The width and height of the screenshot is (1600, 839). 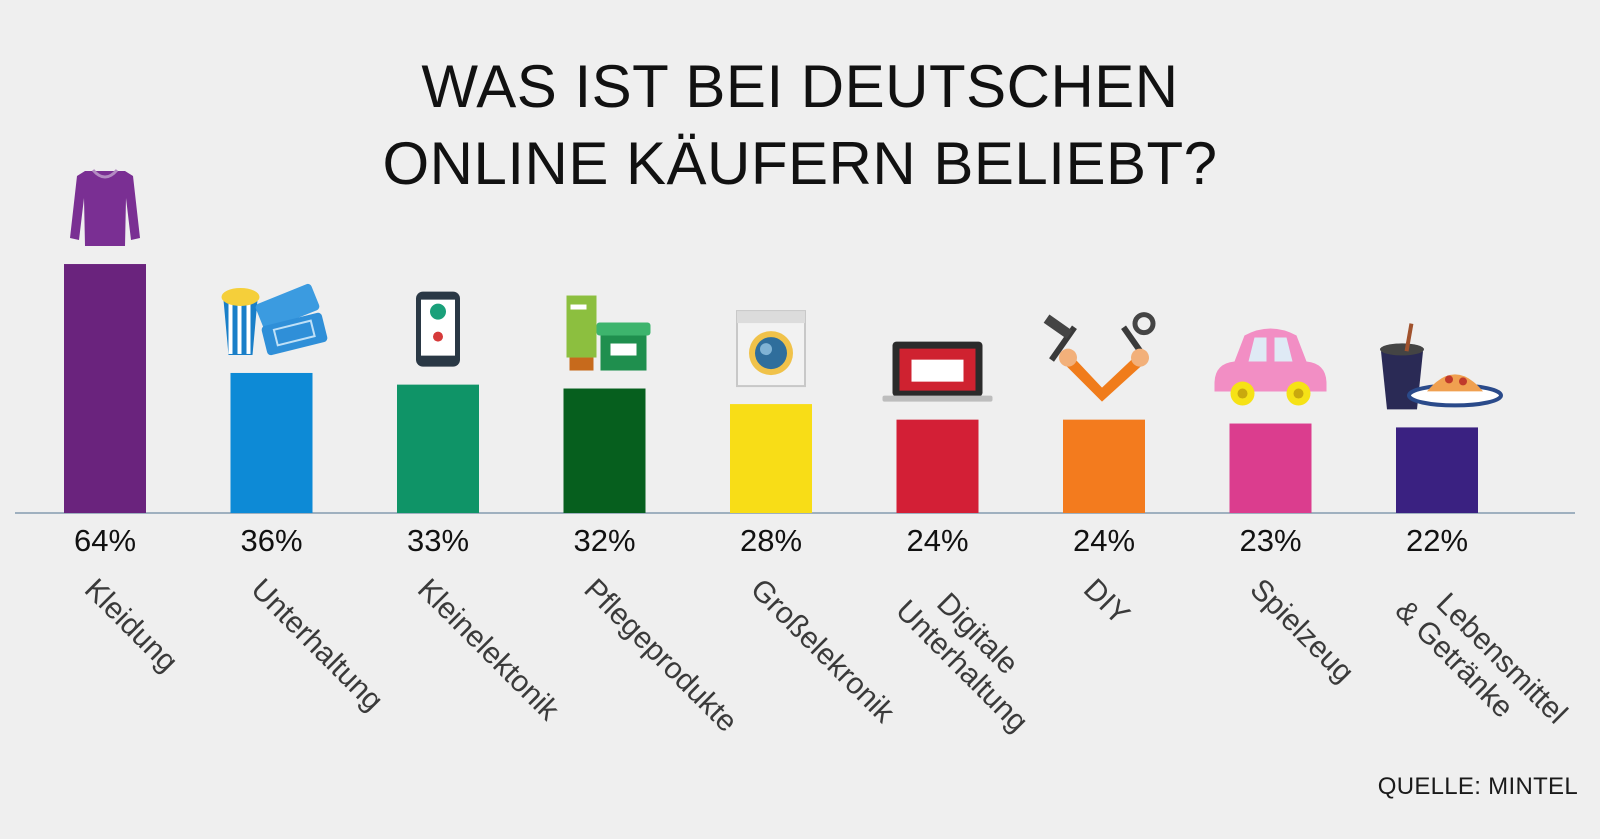 I want to click on category-label-line: Pflegeprodukte, so click(x=661, y=656).